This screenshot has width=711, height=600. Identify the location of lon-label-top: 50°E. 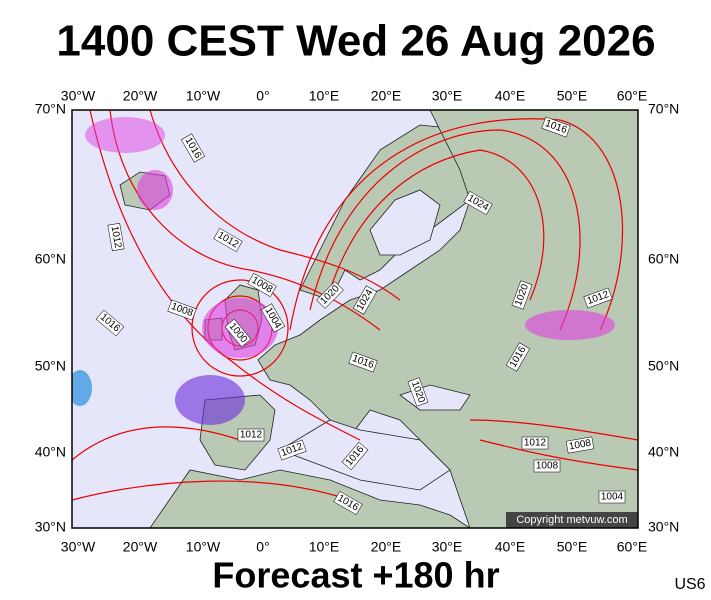
(572, 96).